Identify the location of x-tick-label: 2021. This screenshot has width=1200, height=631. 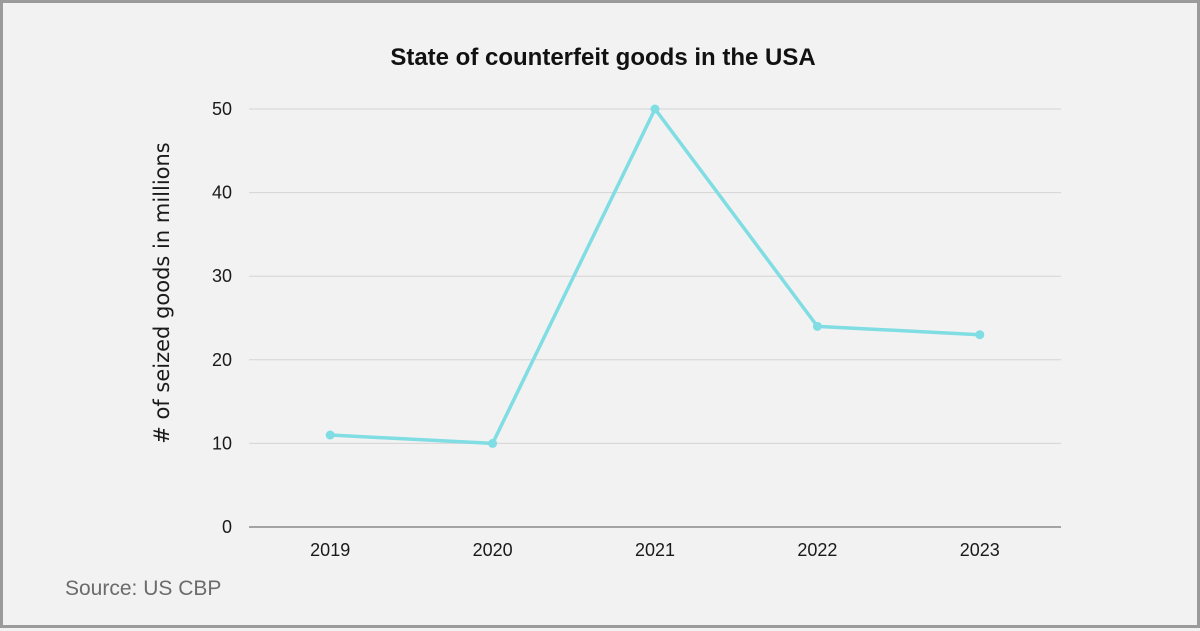
(655, 550).